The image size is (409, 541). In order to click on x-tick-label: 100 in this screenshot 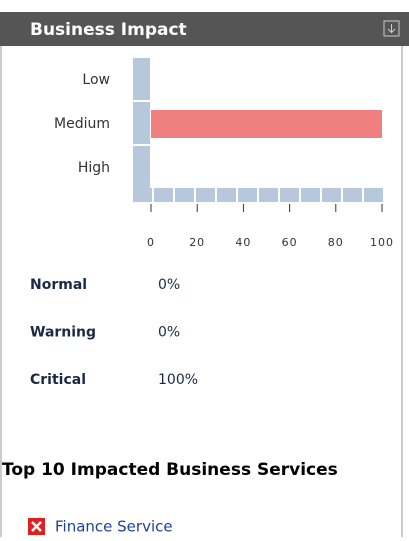, I will do `click(382, 242)`.